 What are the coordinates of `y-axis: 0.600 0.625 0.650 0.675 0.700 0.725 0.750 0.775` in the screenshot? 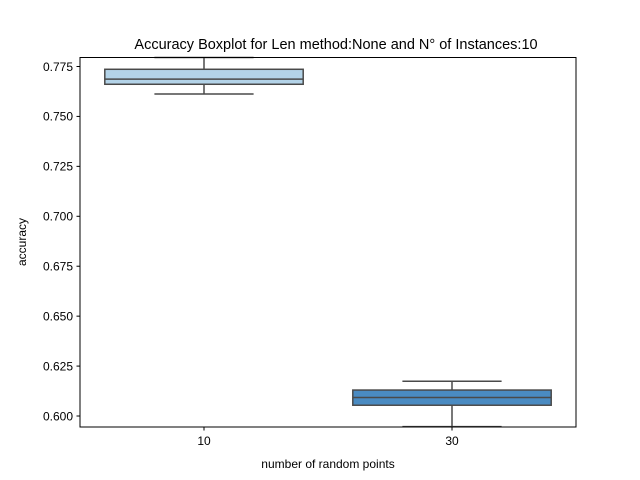 It's located at (61, 241).